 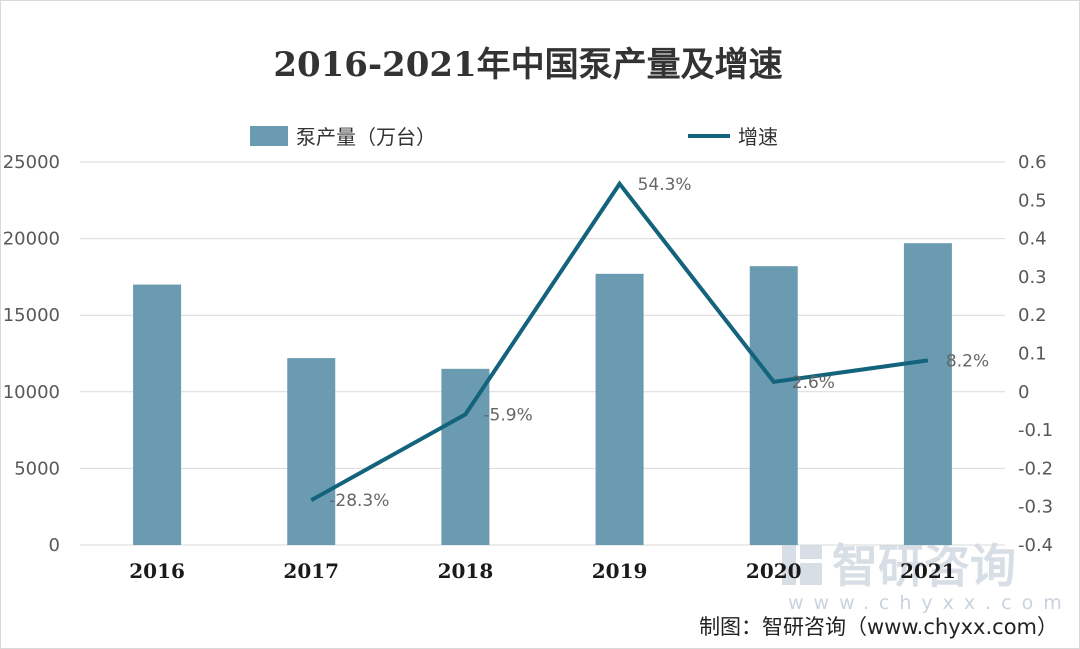 What do you see at coordinates (31, 354) in the screenshot?
I see `y-axis-left: 0 5000 10000 15000 20000 25000` at bounding box center [31, 354].